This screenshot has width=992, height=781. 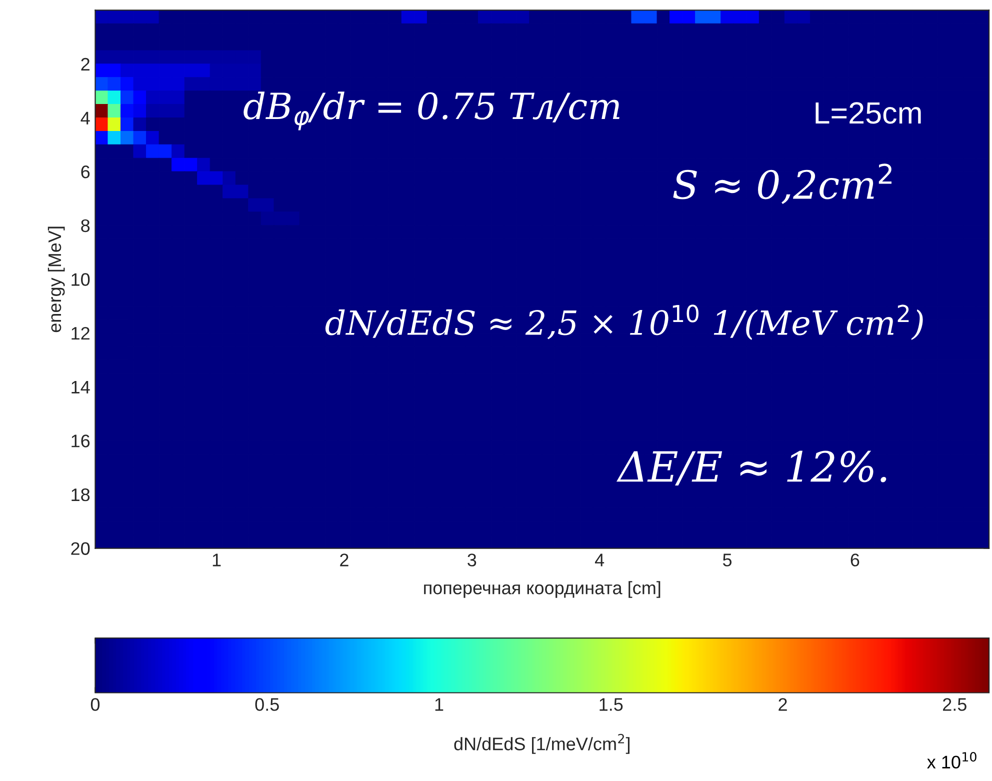 I want to click on y-tick-label: 14, so click(x=81, y=387).